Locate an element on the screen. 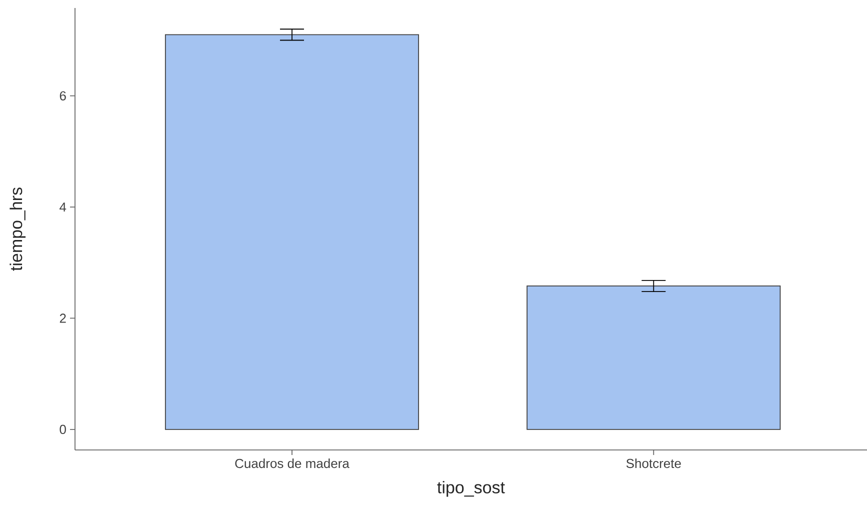 The width and height of the screenshot is (867, 527). y-tick-label: 4 is located at coordinates (63, 207).